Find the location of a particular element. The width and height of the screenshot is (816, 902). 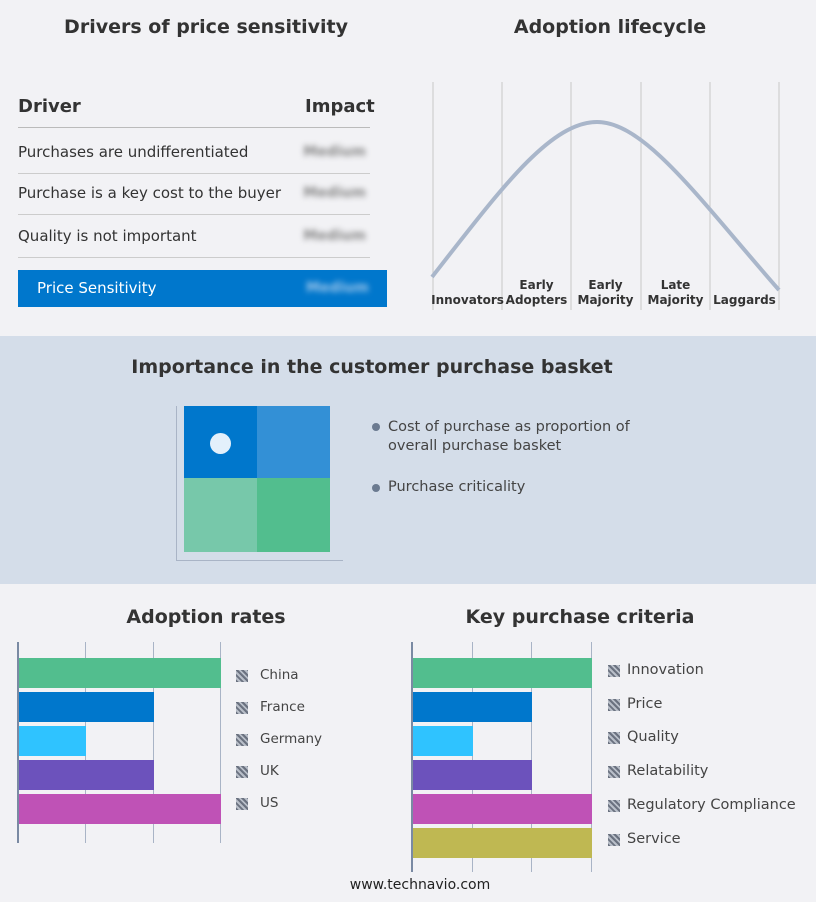

stage-label: Late Majority is located at coordinates (675, 292).